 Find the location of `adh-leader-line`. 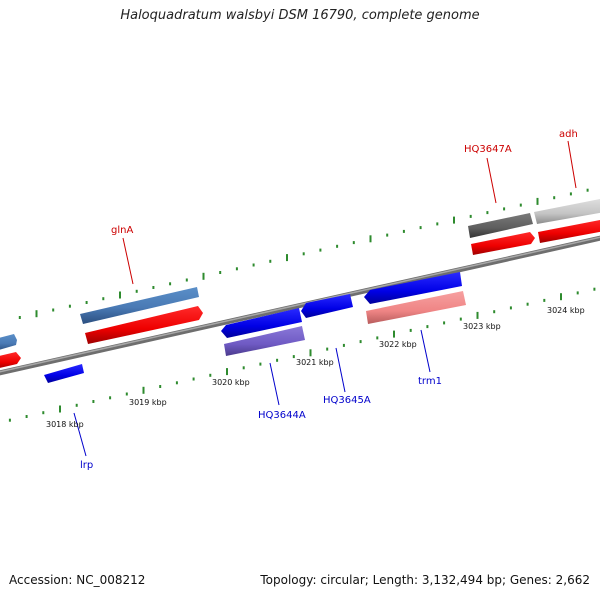

adh-leader-line is located at coordinates (572, 164).